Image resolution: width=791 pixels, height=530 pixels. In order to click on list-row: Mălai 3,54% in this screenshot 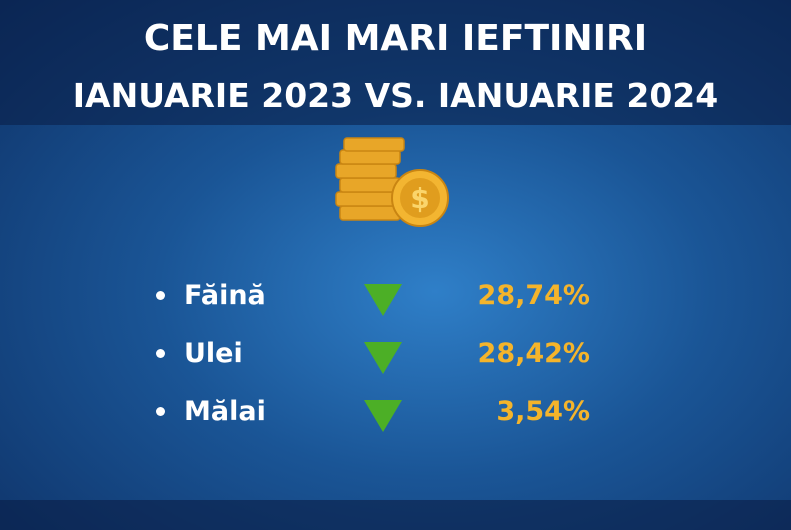, I will do `click(395, 412)`.